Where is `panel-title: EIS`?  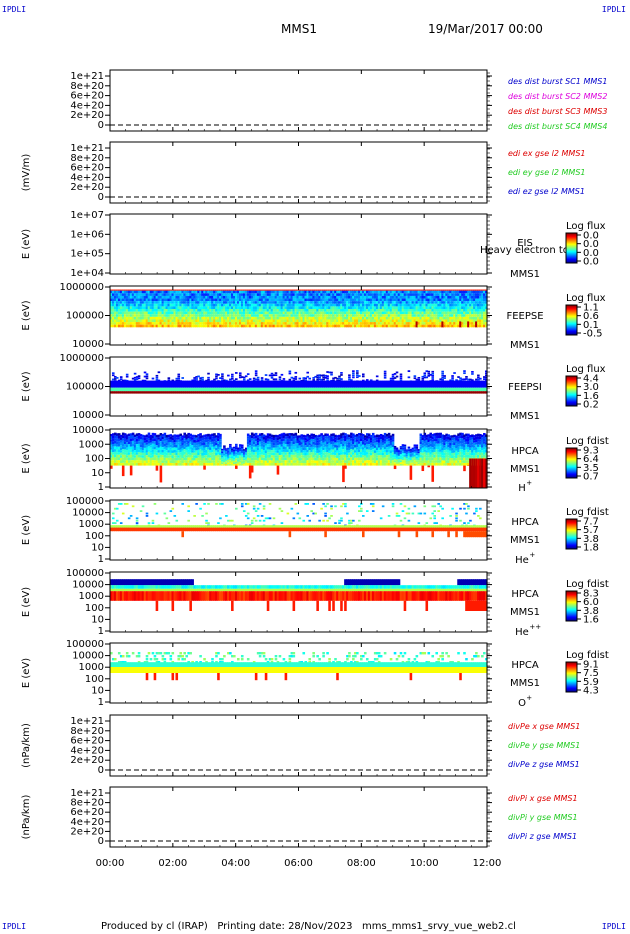
panel-title: EIS is located at coordinates (525, 243).